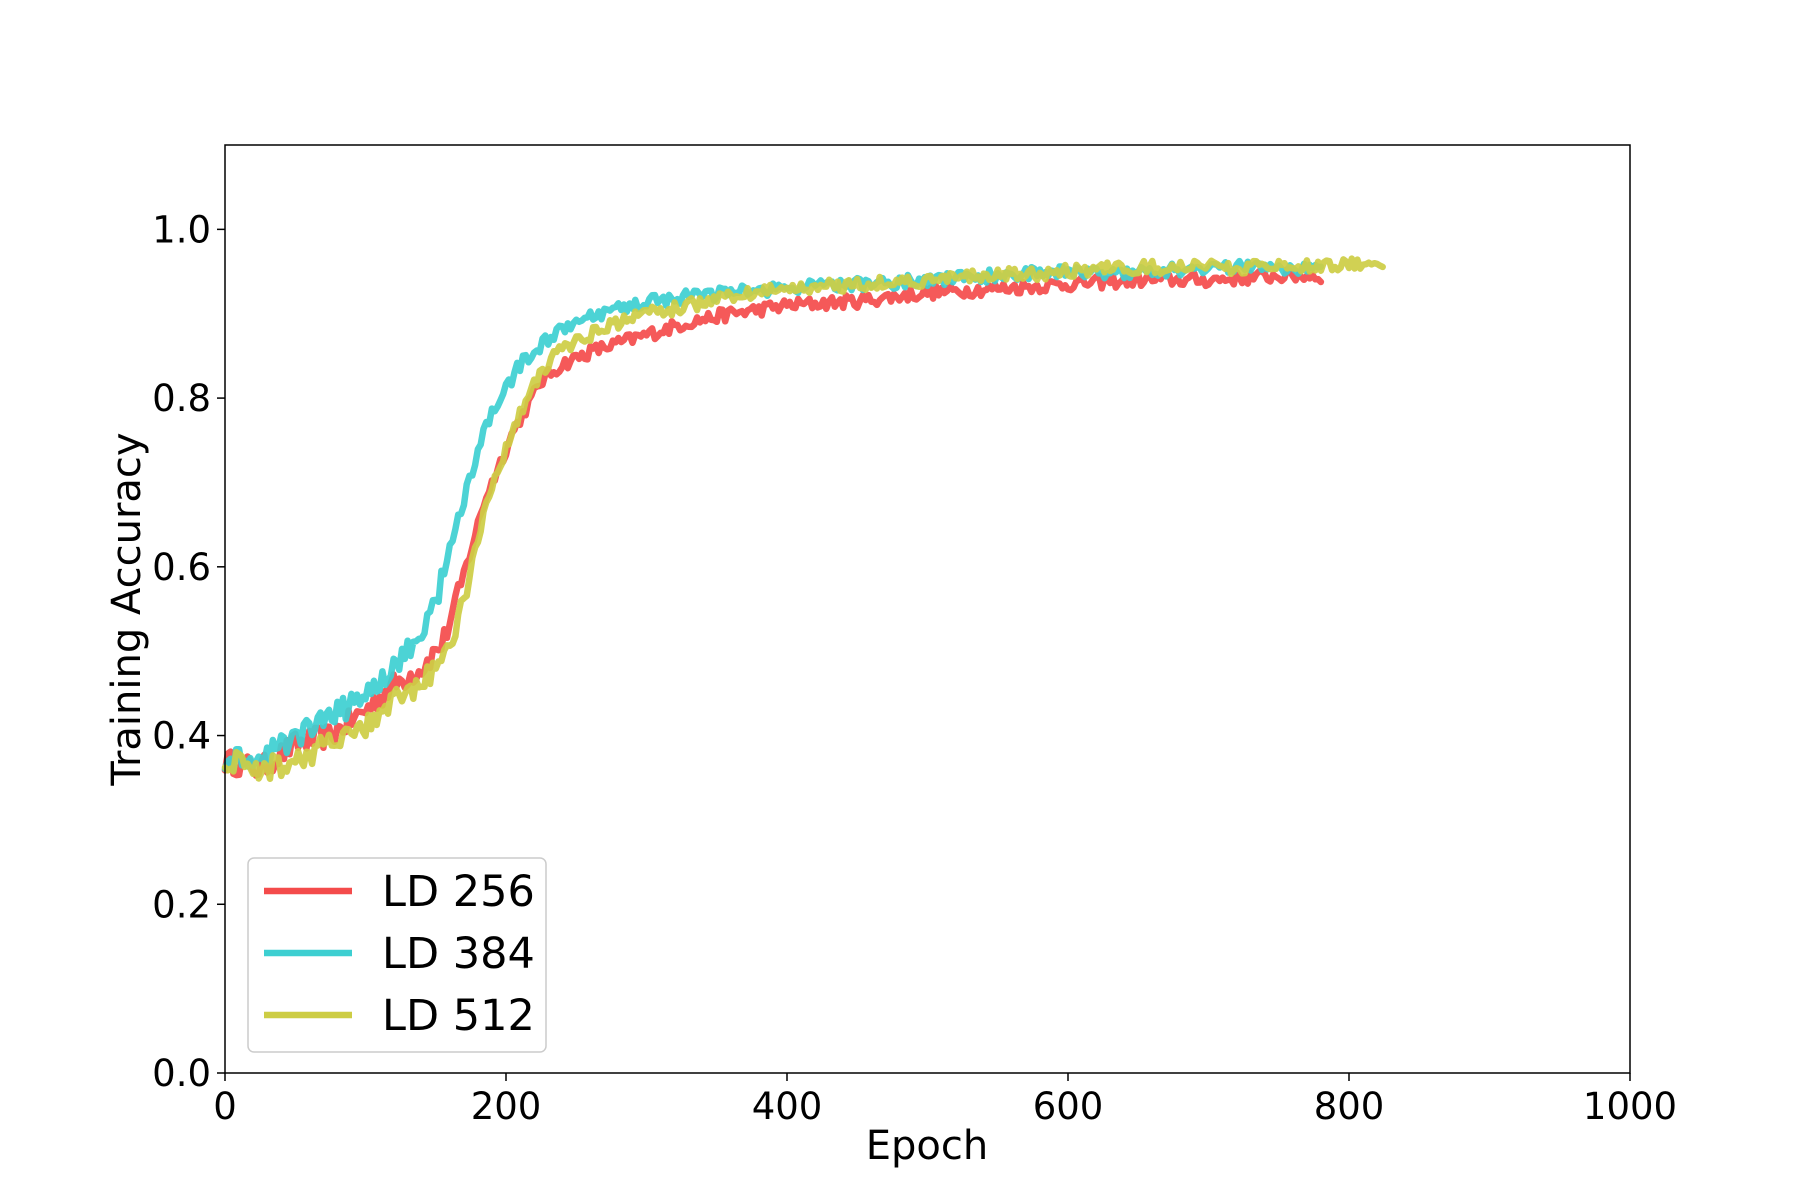 The width and height of the screenshot is (1800, 1200). What do you see at coordinates (225, 1106) in the screenshot?
I see `x-tick-label: 0` at bounding box center [225, 1106].